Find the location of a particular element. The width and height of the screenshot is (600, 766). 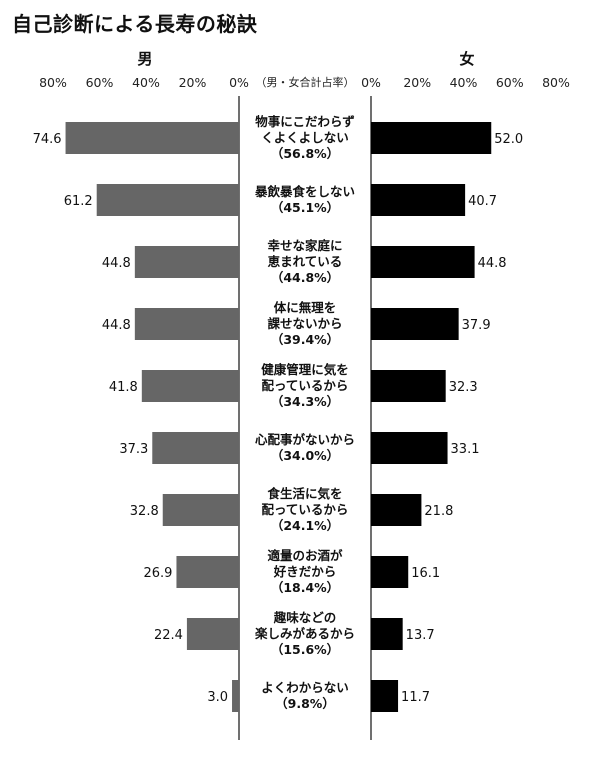

data-label-male: 37.3 is located at coordinates (133, 449).